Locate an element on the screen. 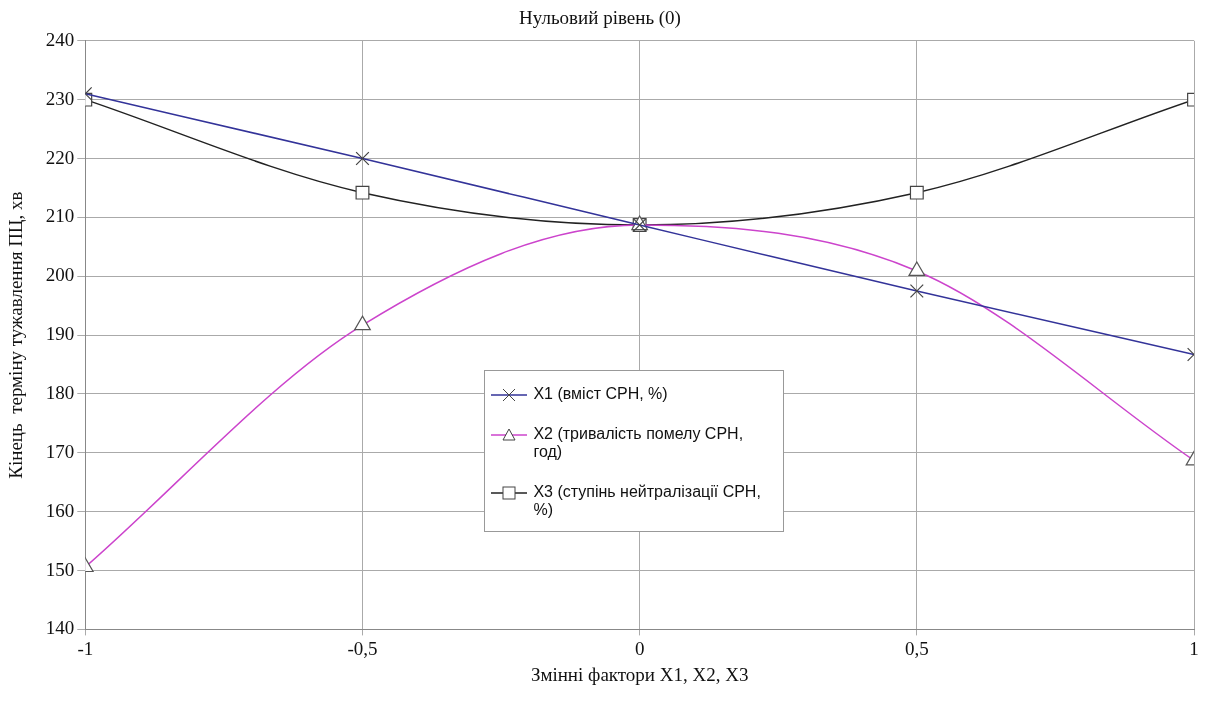 This screenshot has height=707, width=1214. y-tick-label: 170 is located at coordinates (60, 451).